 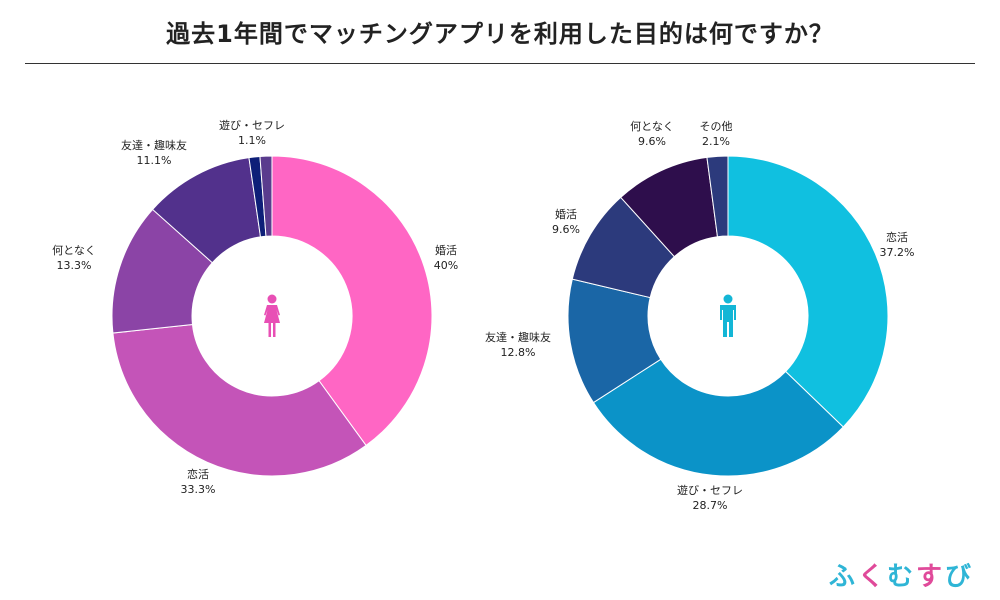 I want to click on title-divider, so click(x=500, y=63).